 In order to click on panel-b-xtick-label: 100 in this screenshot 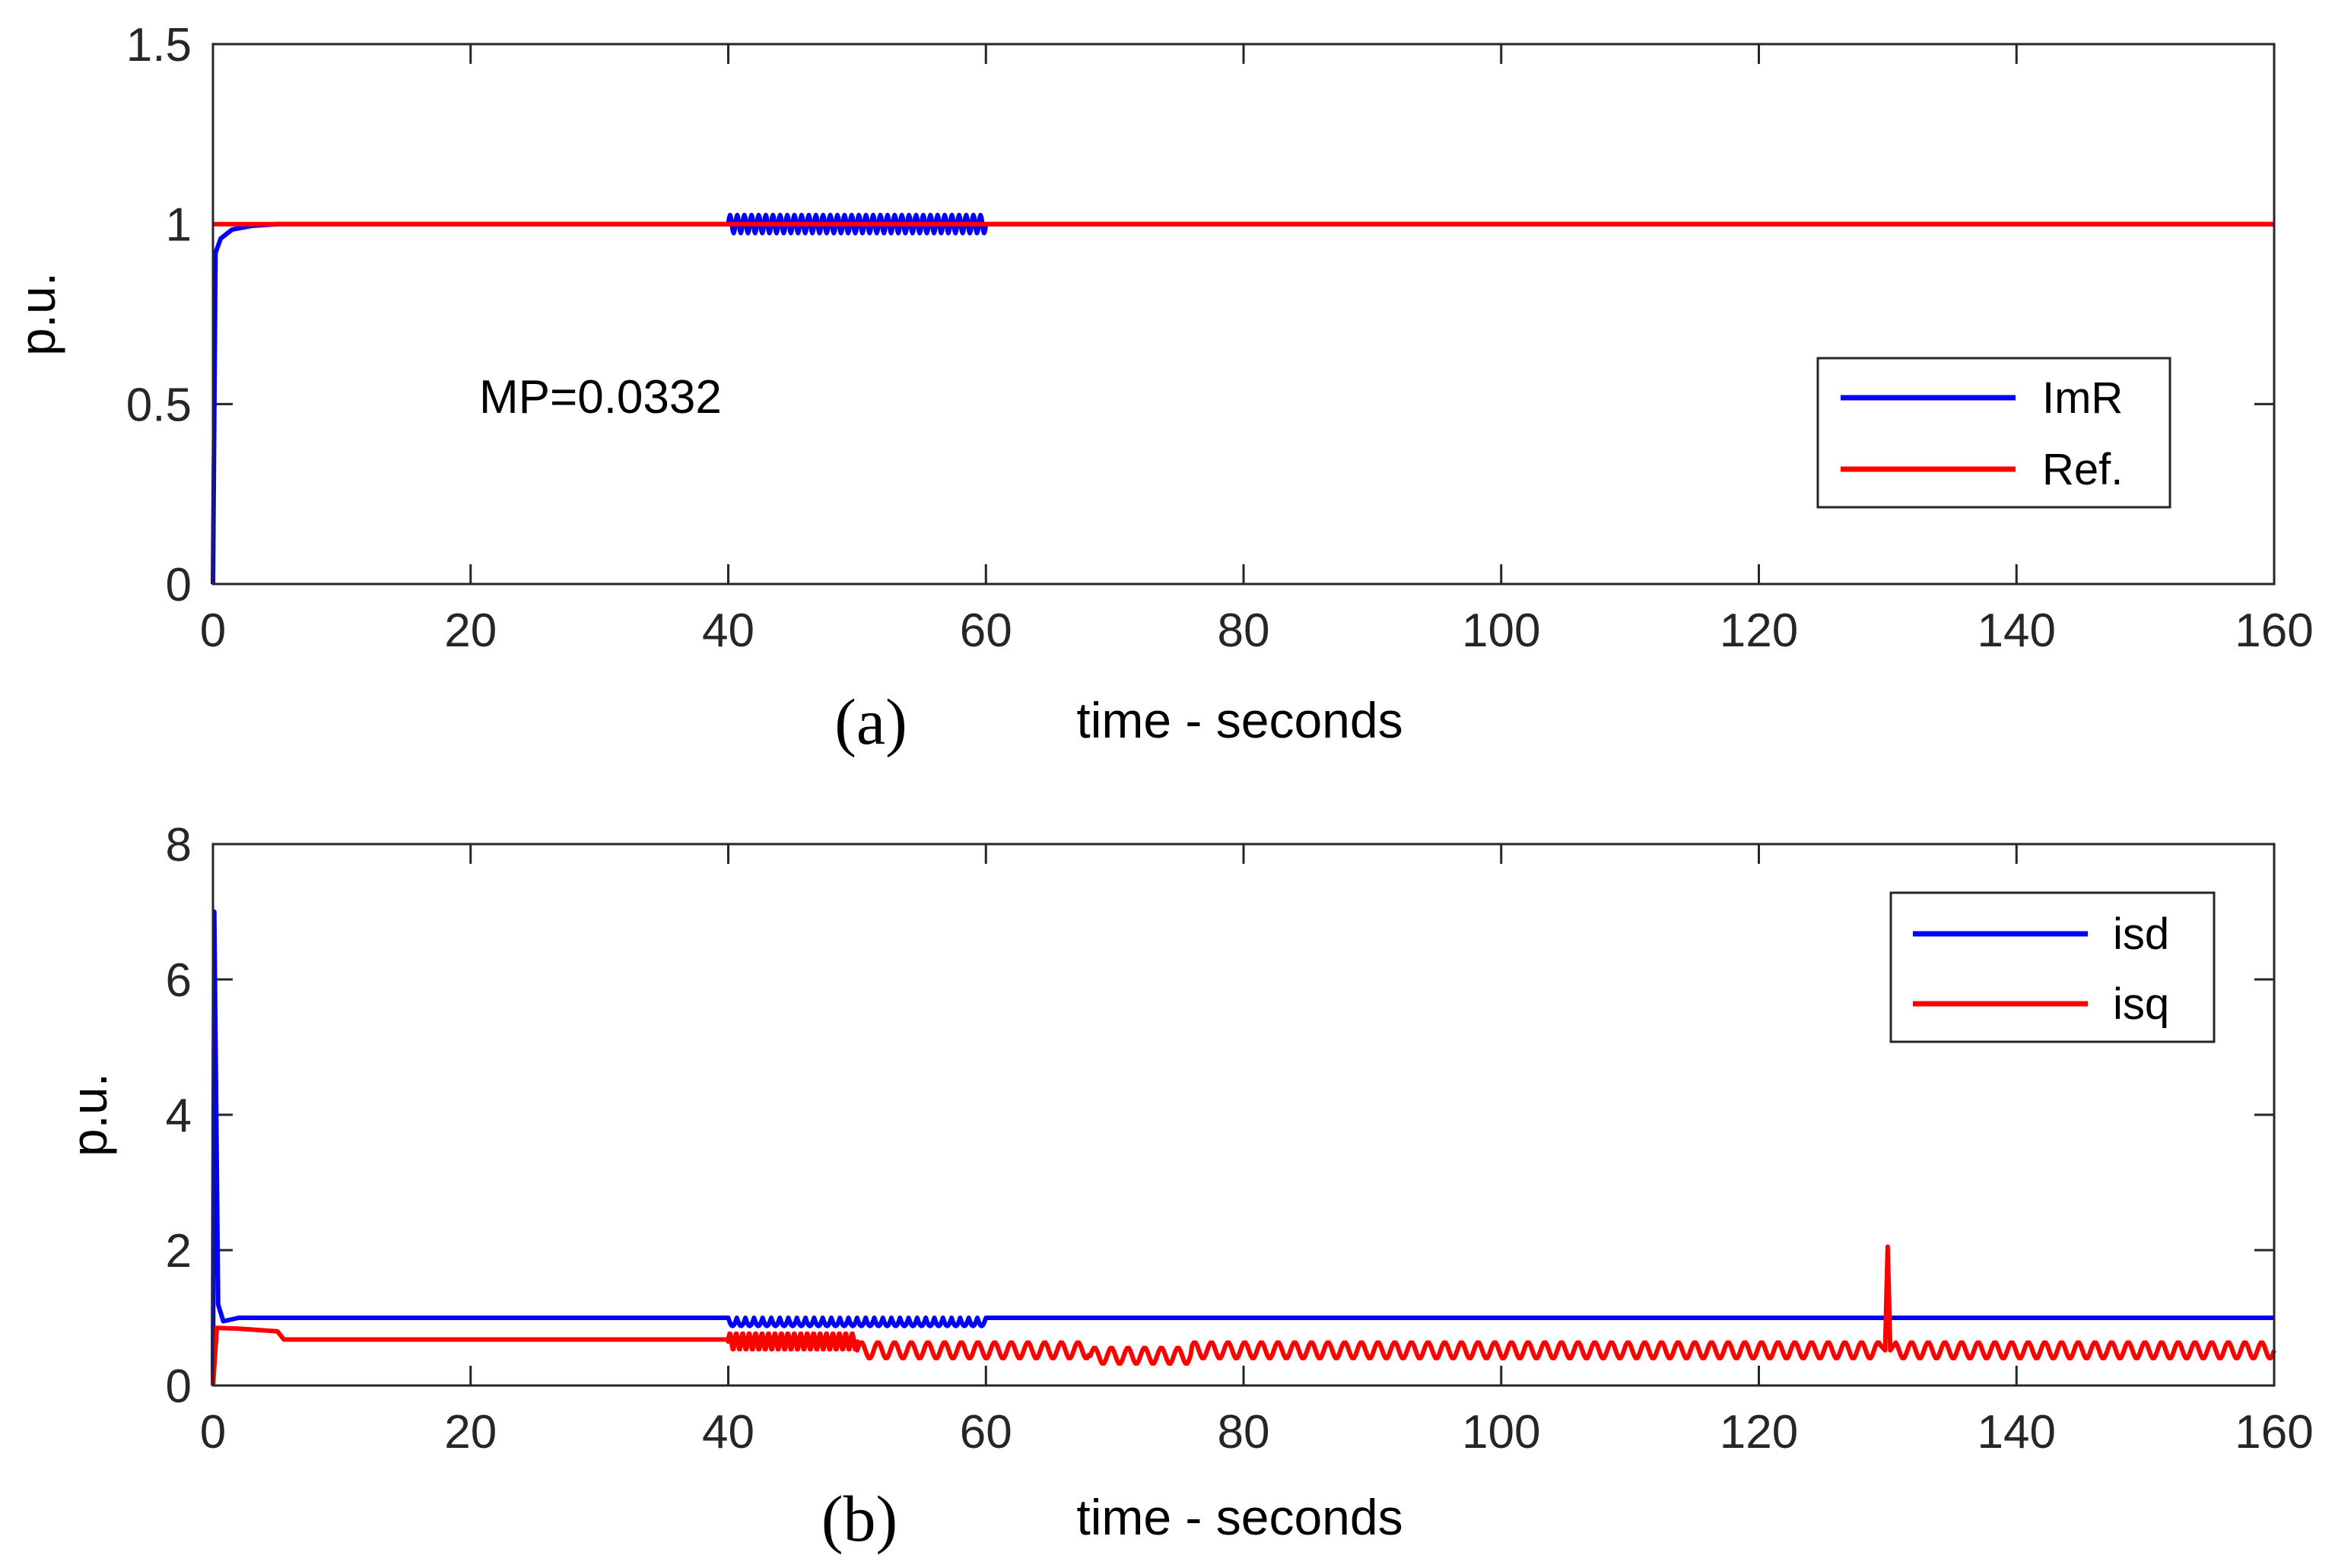, I will do `click(1501, 1432)`.